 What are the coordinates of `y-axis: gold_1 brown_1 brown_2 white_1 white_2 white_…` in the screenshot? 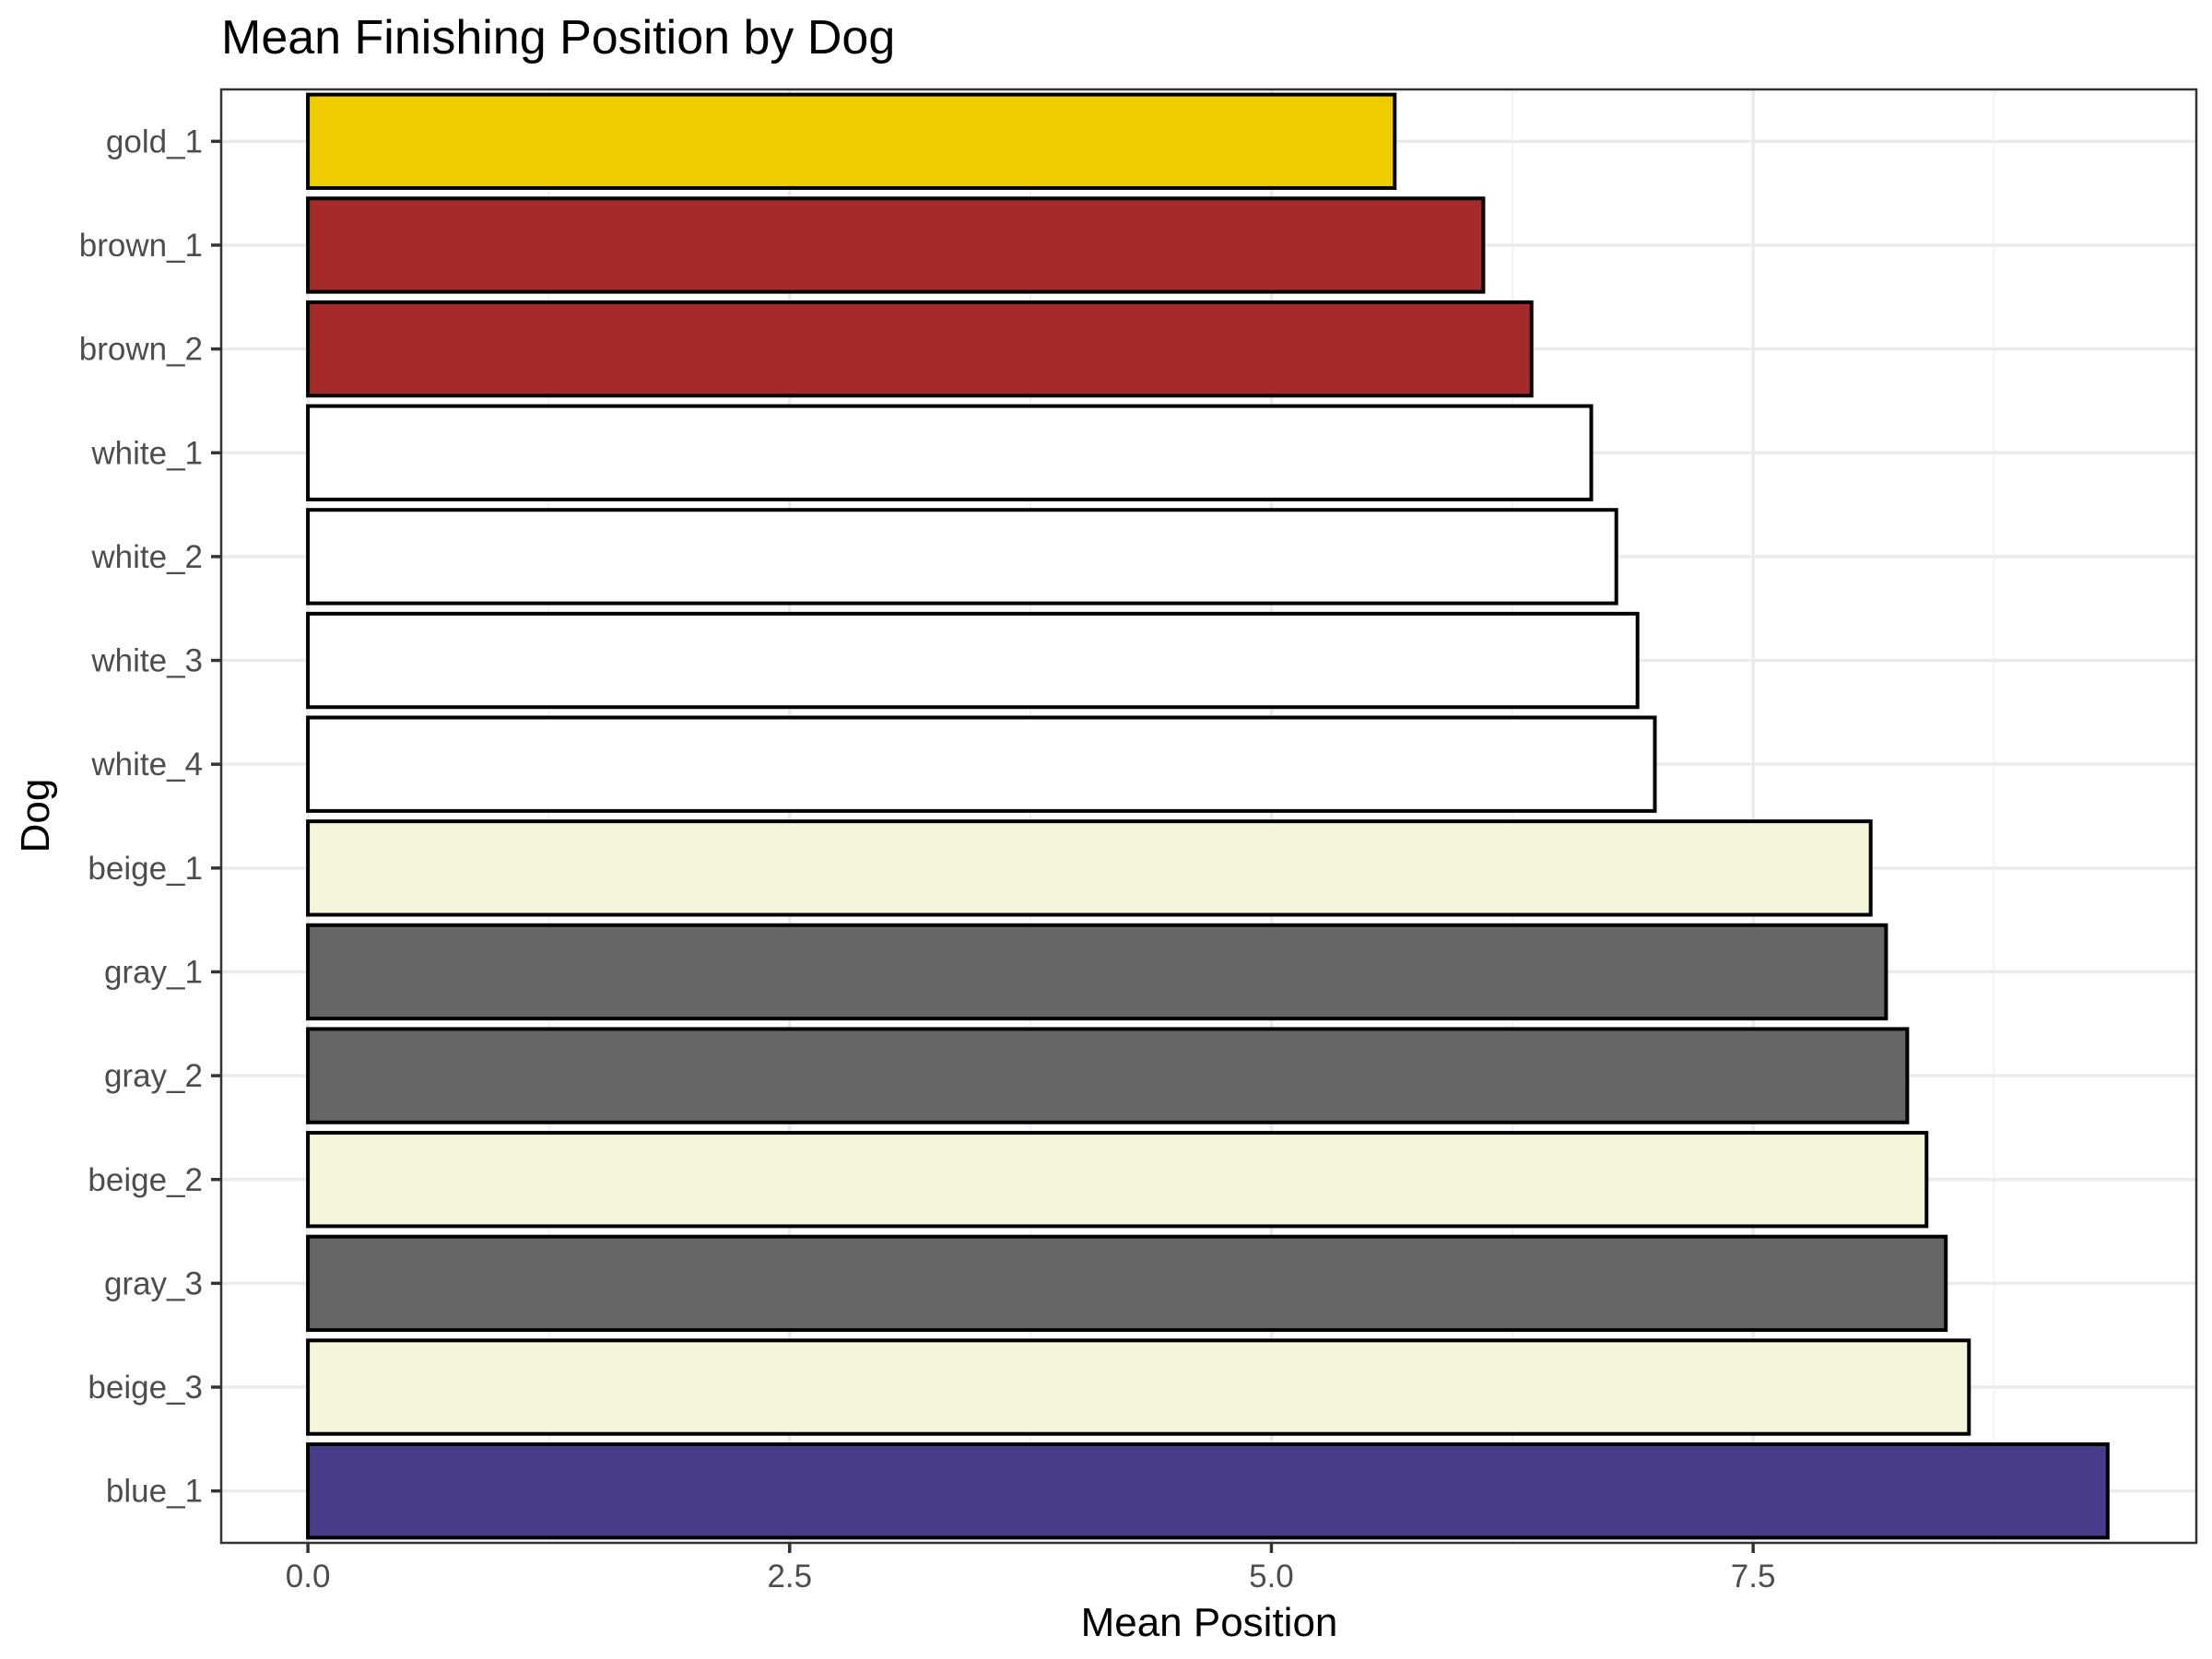 It's located at (150, 817).